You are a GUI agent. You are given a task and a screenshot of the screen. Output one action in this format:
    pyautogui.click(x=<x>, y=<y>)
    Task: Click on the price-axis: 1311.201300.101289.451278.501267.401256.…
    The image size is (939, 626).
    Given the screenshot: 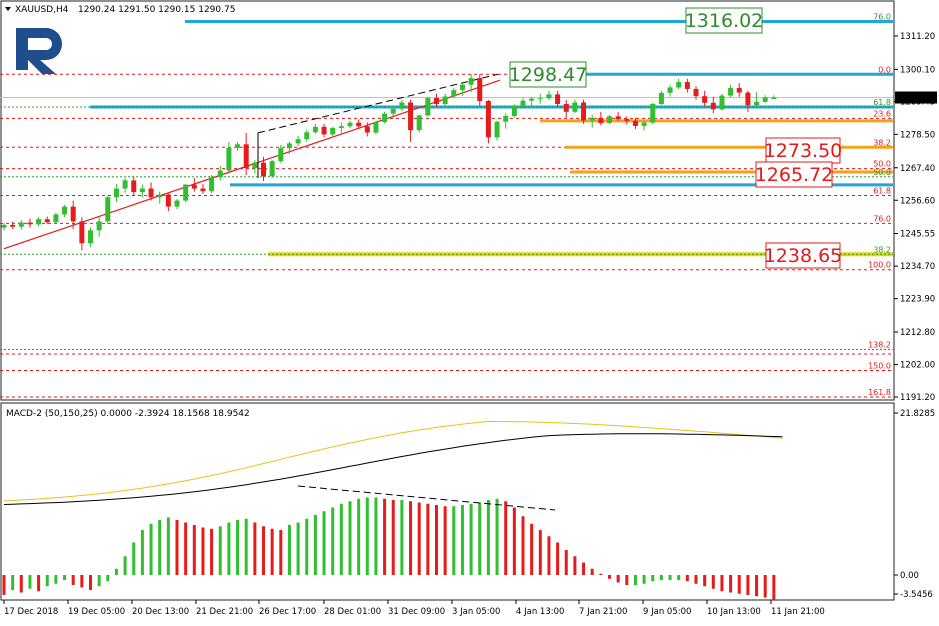 What is the action you would take?
    pyautogui.click(x=915, y=217)
    